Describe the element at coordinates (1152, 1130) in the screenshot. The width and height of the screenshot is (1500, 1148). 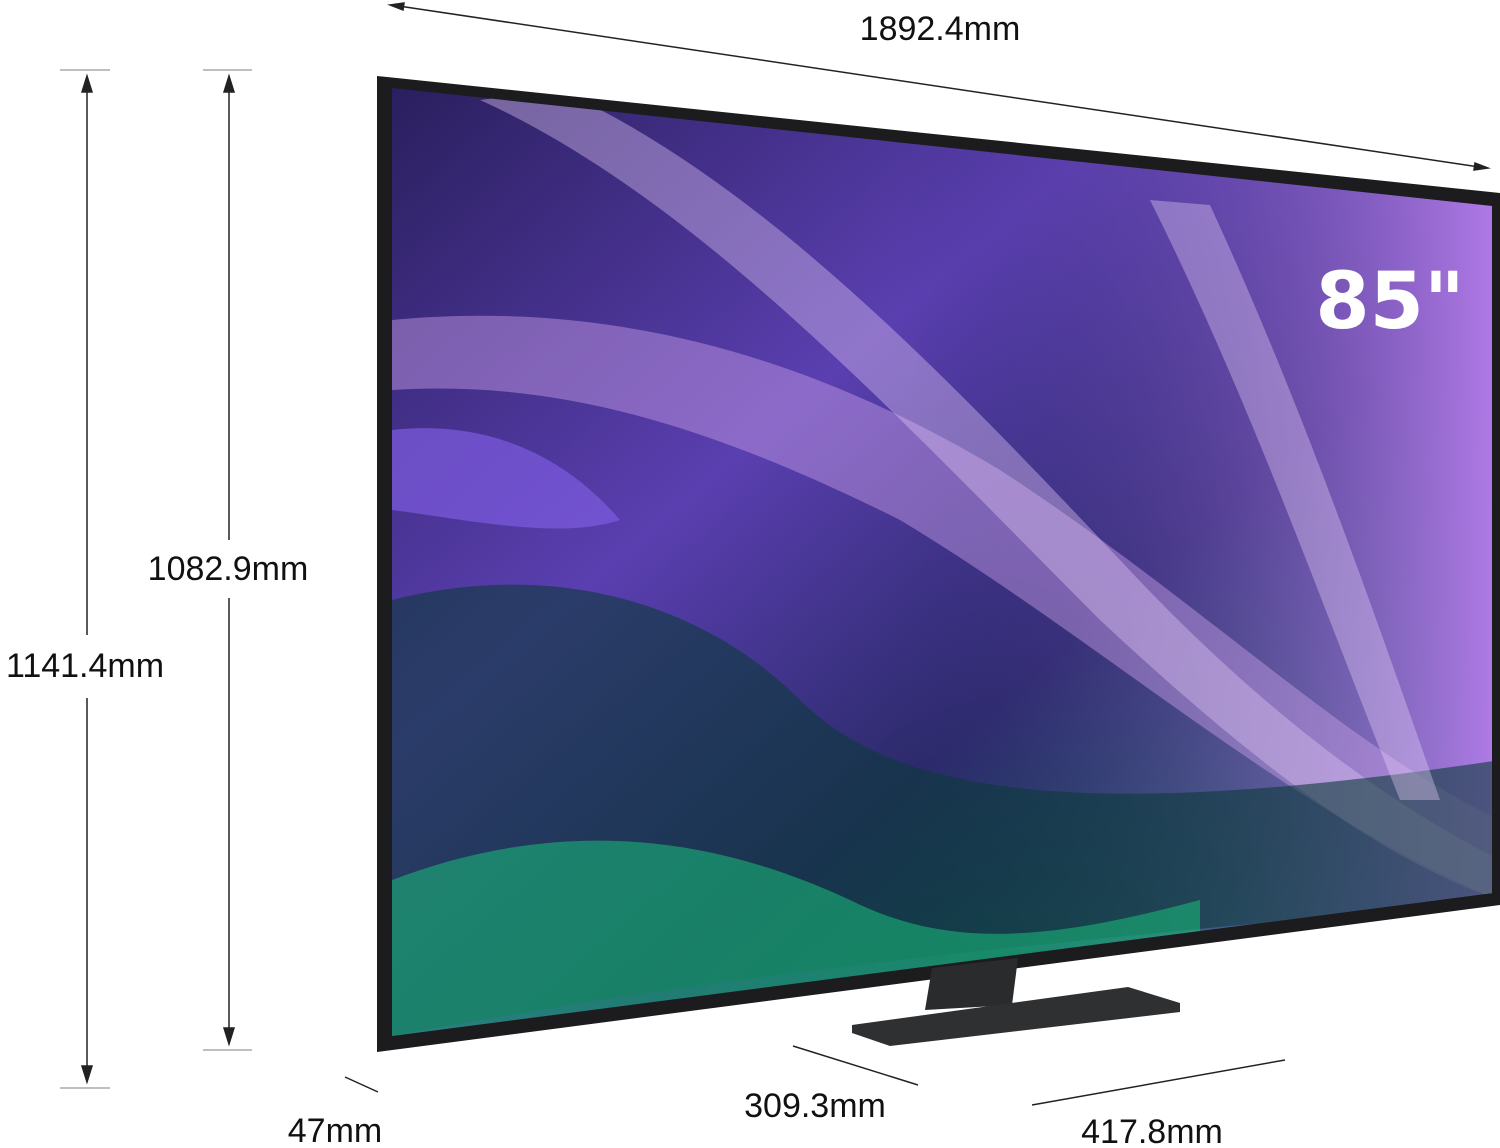
I see `stand-width-label: 417.8mm` at that location.